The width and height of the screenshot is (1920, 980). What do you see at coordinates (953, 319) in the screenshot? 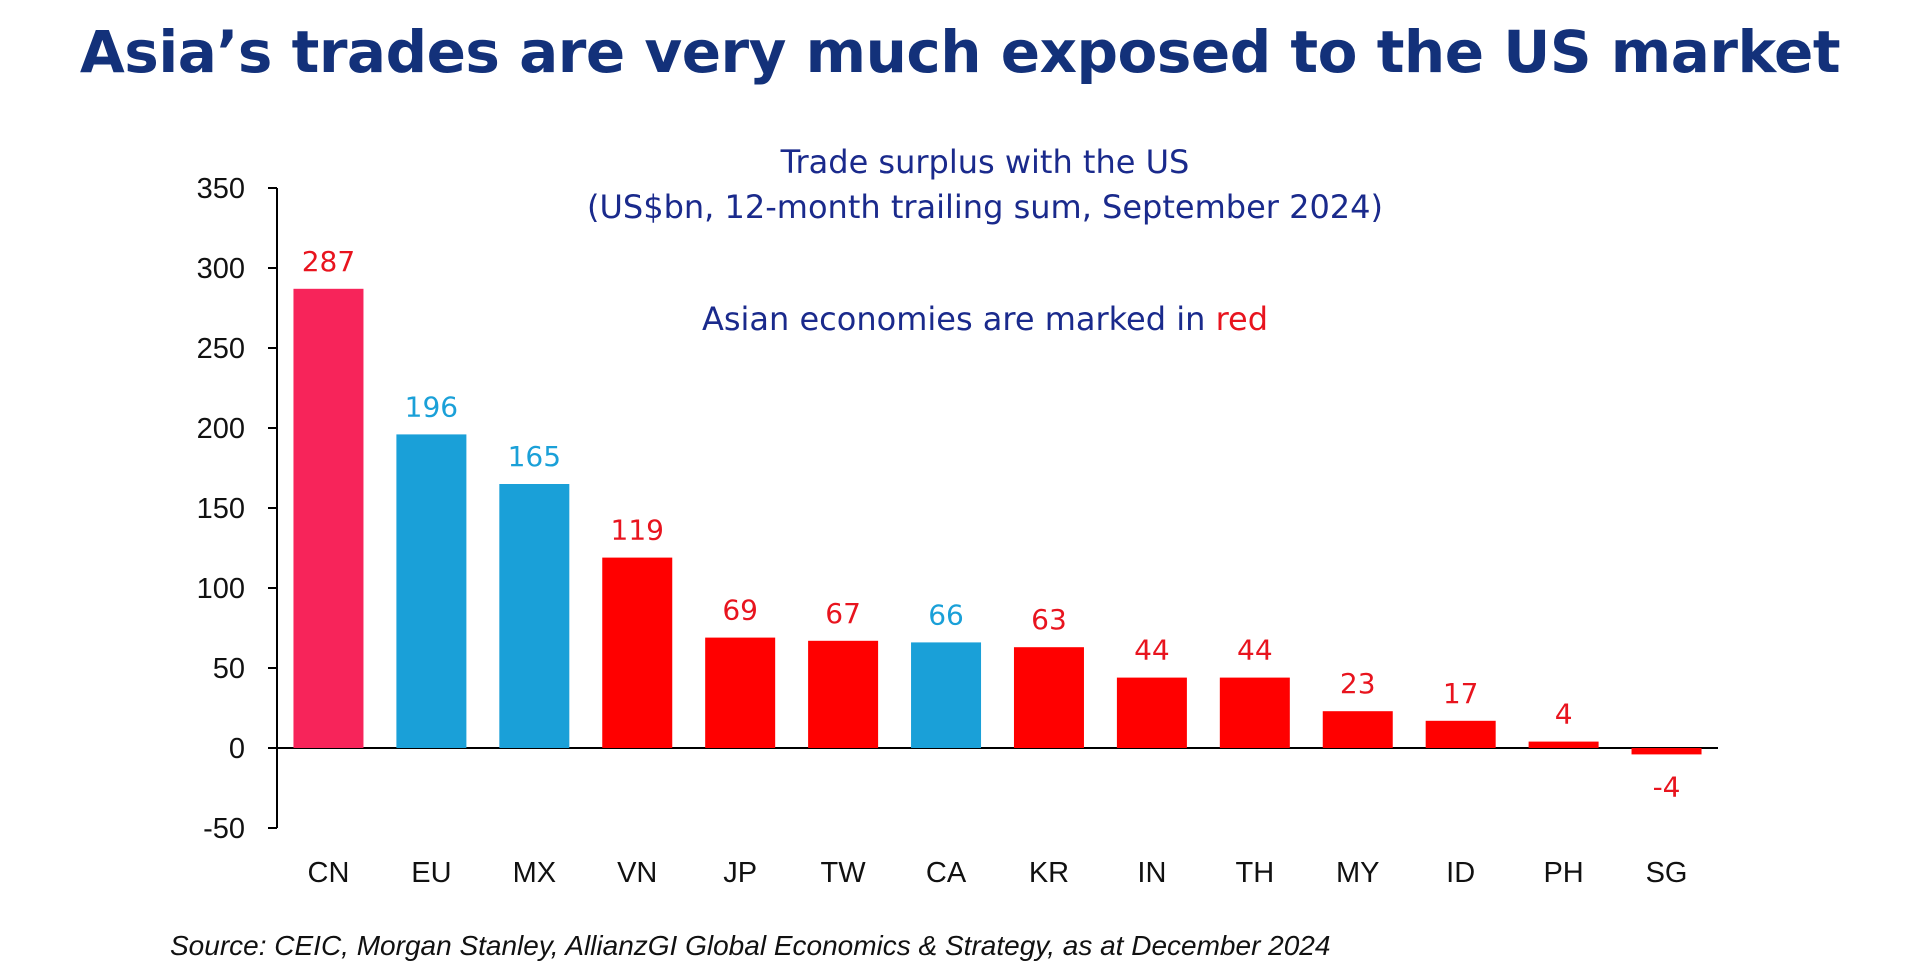
I see `chart-note-text: Asian economies are marked in` at bounding box center [953, 319].